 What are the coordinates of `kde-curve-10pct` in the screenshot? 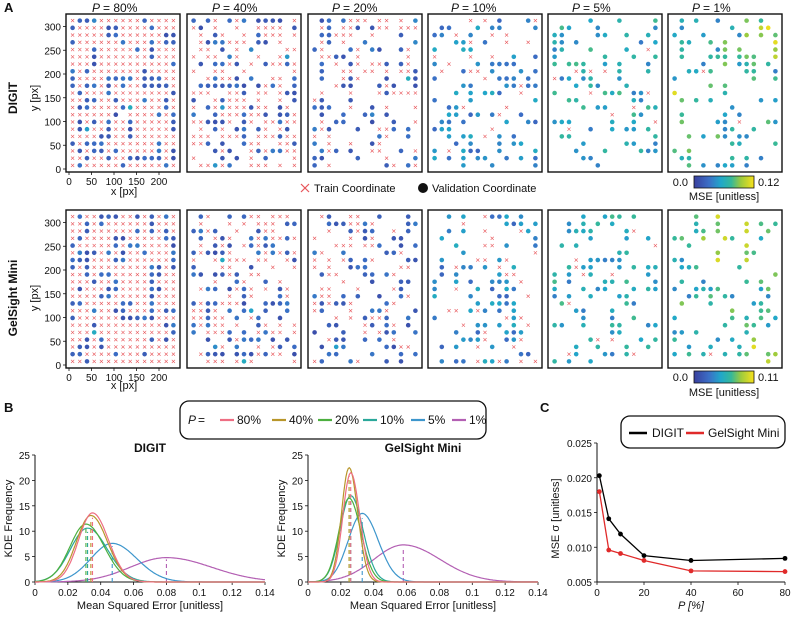 It's located at (149, 555).